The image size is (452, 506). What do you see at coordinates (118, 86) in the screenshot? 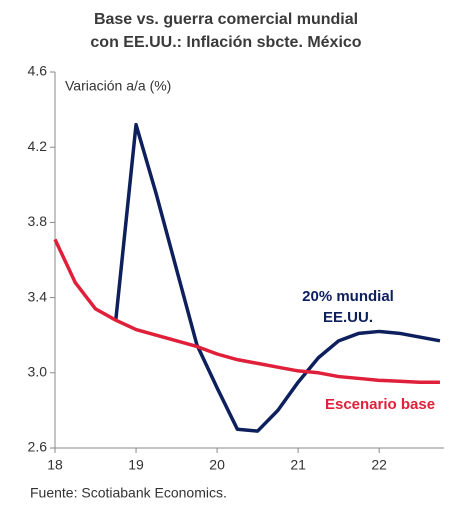
I see `y-axis-label: Variación a/a (%)` at bounding box center [118, 86].